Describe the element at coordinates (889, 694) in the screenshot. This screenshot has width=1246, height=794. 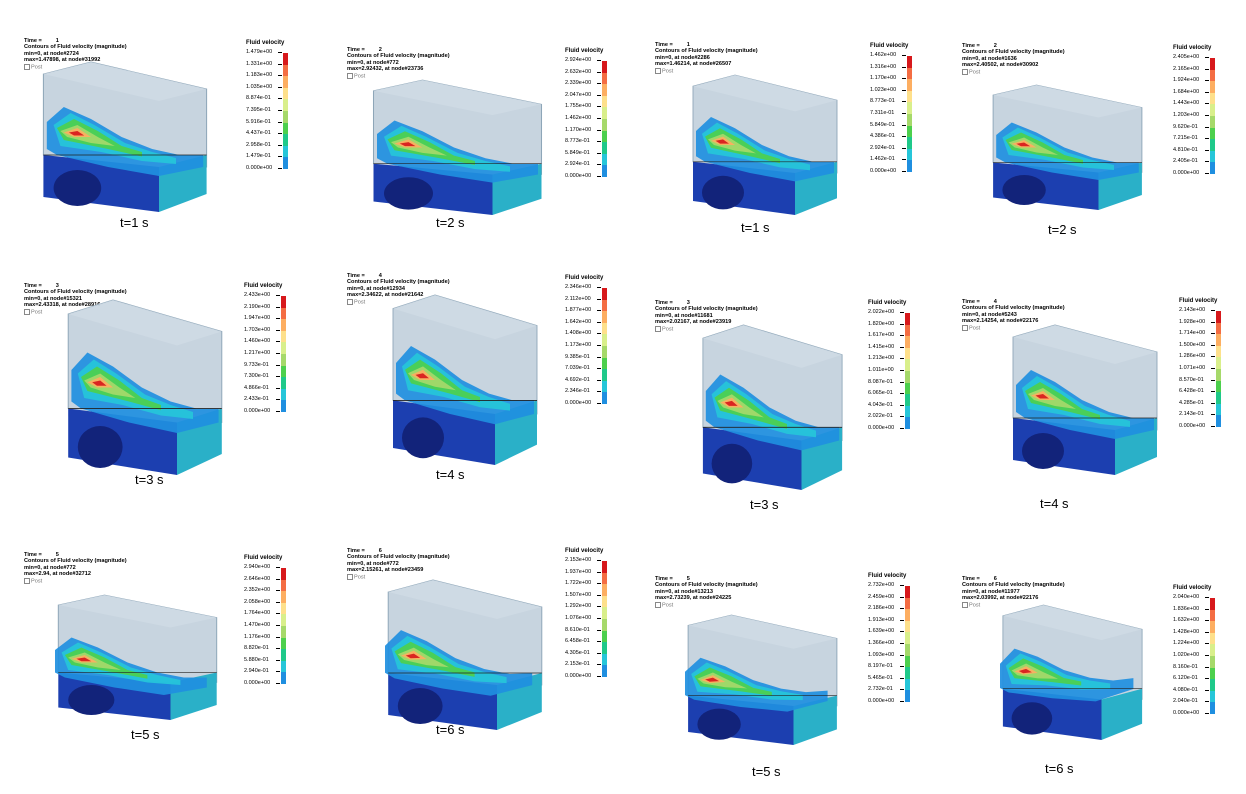
I see `legend-entry: 2.732e-01` at that location.